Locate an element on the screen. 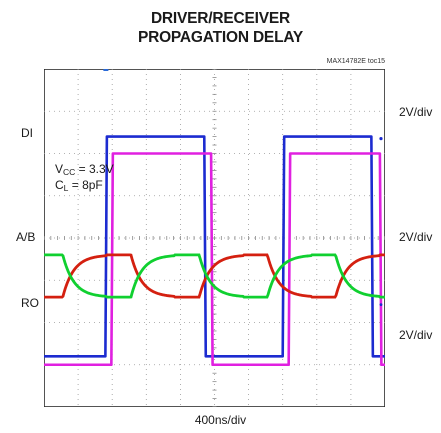 The height and width of the screenshot is (433, 441). trace-a is located at coordinates (214, 276).